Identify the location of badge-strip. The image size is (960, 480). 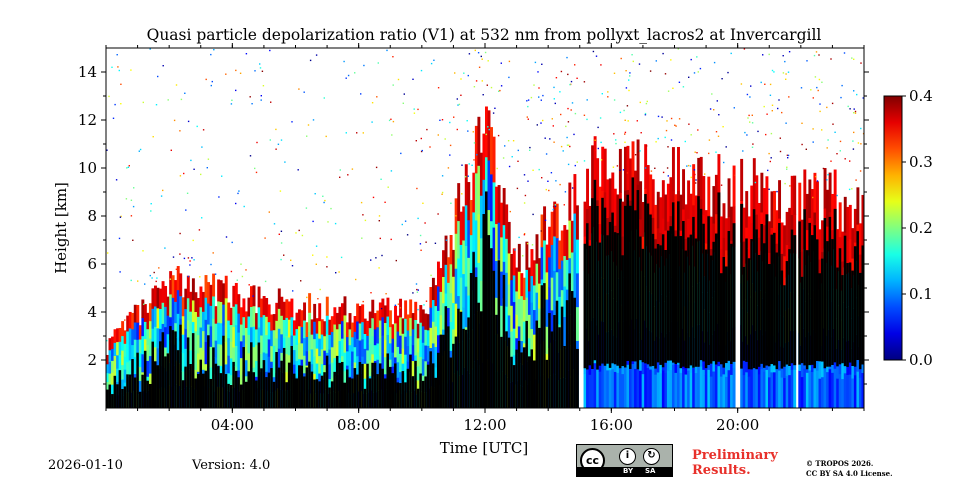
(624, 471).